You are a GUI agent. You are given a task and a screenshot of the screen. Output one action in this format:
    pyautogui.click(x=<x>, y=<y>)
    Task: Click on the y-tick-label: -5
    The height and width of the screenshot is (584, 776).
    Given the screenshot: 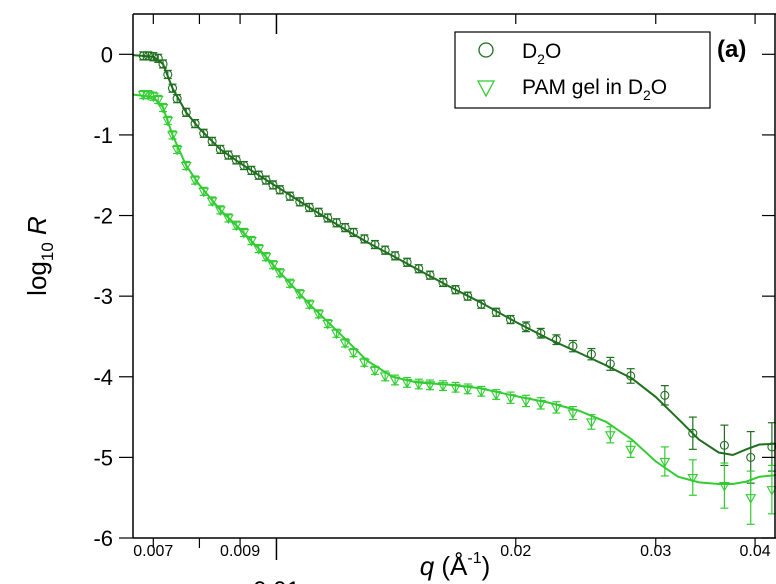 What is the action you would take?
    pyautogui.click(x=103, y=457)
    